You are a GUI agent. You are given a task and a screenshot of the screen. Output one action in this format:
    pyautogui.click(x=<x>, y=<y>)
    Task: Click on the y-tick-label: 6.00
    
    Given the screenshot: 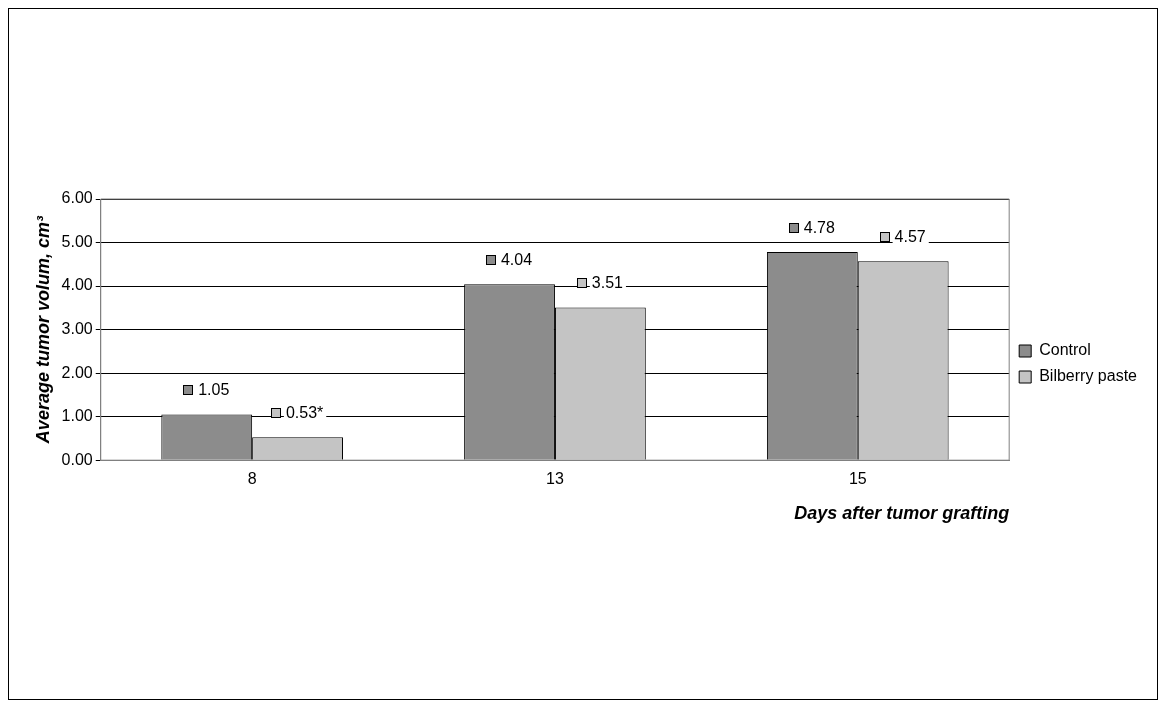 What is the action you would take?
    pyautogui.click(x=77, y=198)
    